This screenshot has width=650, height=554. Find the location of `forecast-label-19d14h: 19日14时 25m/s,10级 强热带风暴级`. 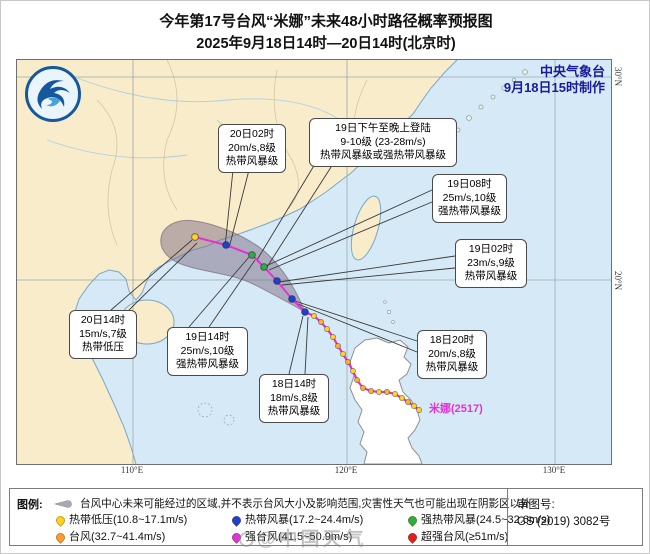

forecast-label-19d14h: 19日14时 25m/s,10级 强热带风暴级 is located at coordinates (207, 351).